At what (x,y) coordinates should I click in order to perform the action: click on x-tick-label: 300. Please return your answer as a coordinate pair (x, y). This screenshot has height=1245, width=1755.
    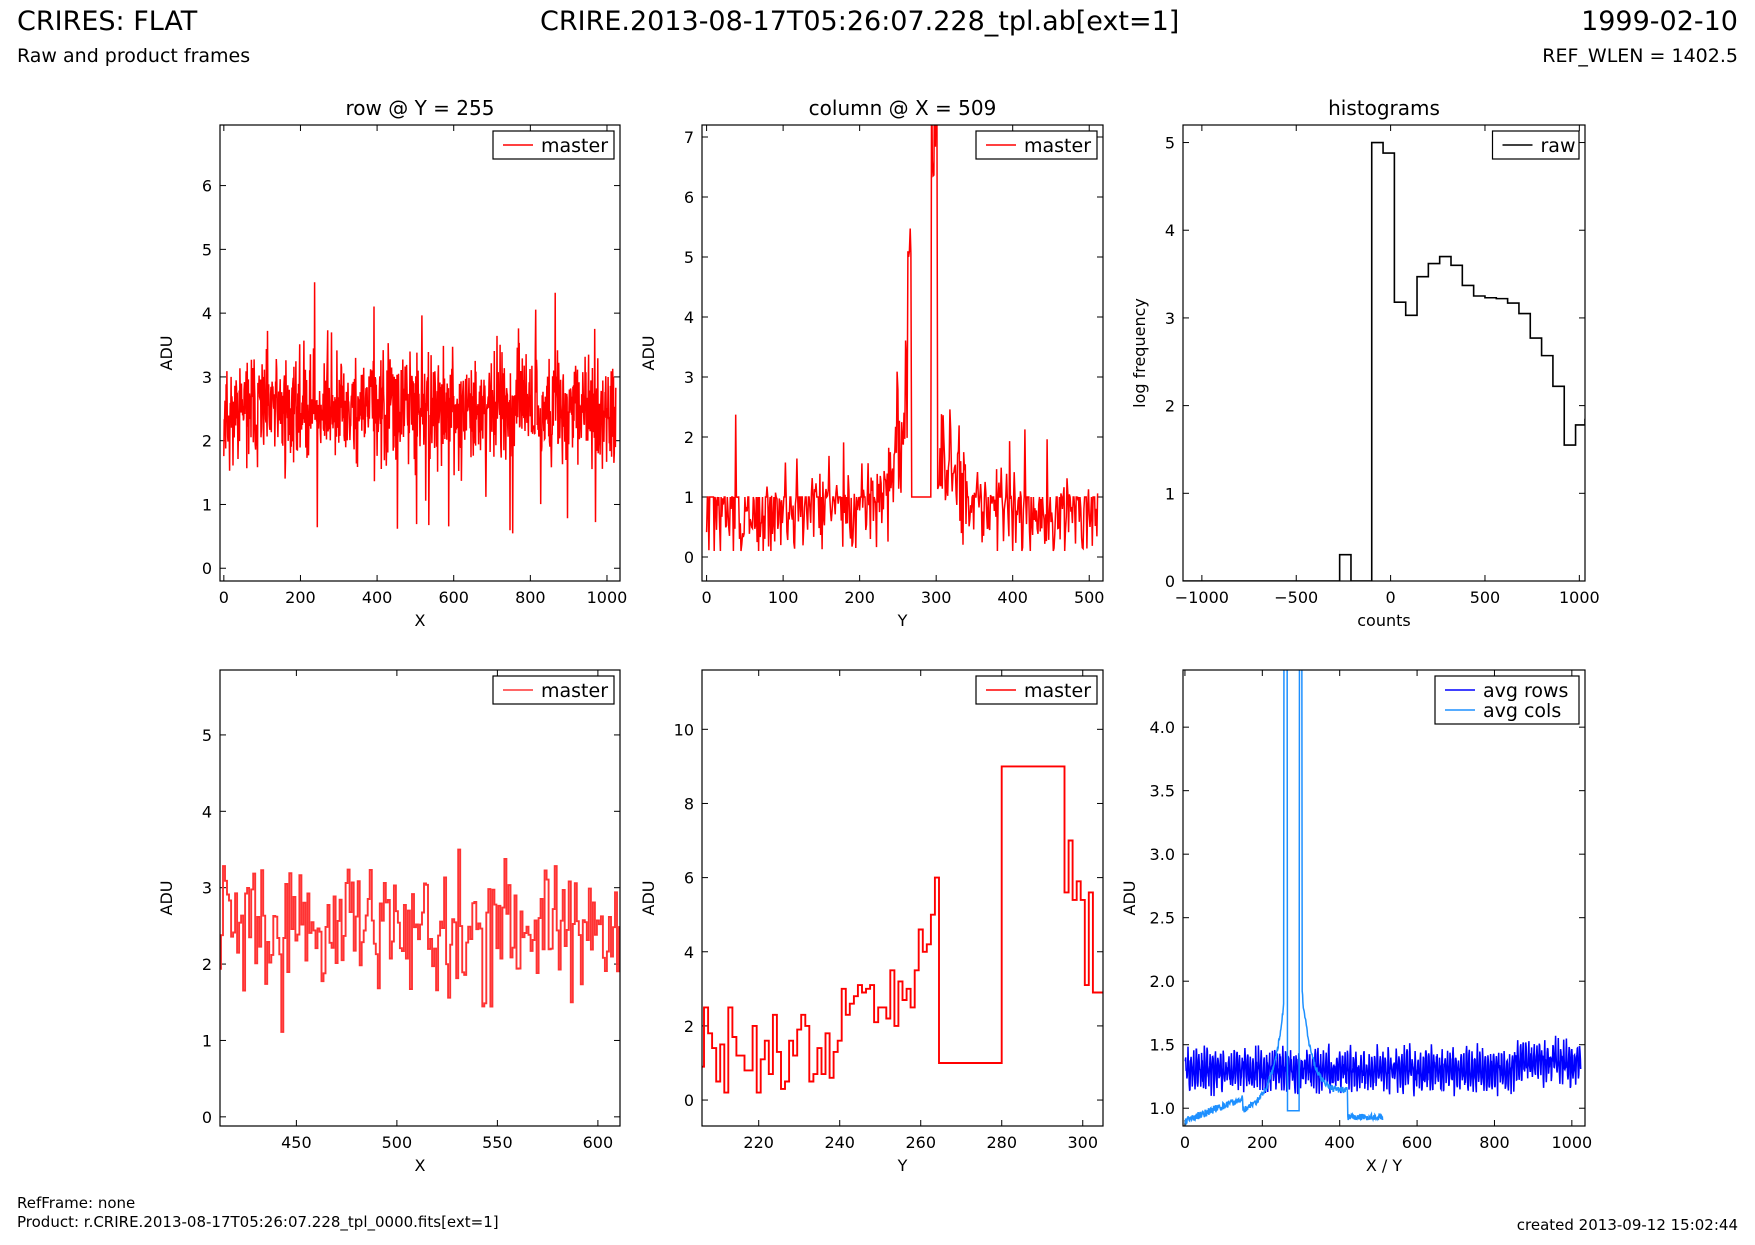
    Looking at the image, I should click on (1082, 1142).